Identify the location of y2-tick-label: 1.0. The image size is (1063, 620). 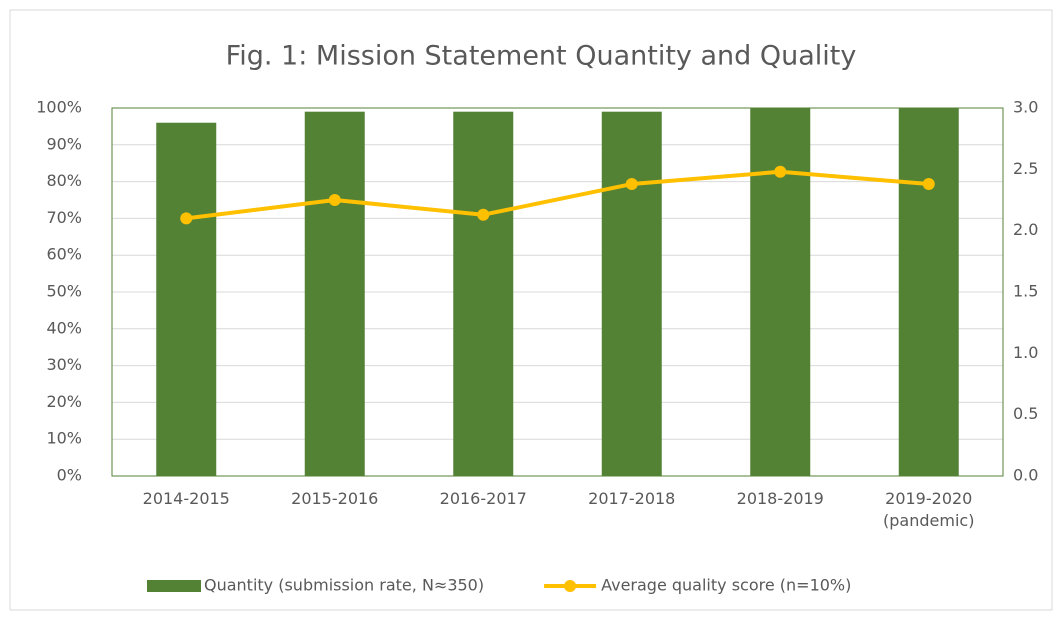
(1025, 352).